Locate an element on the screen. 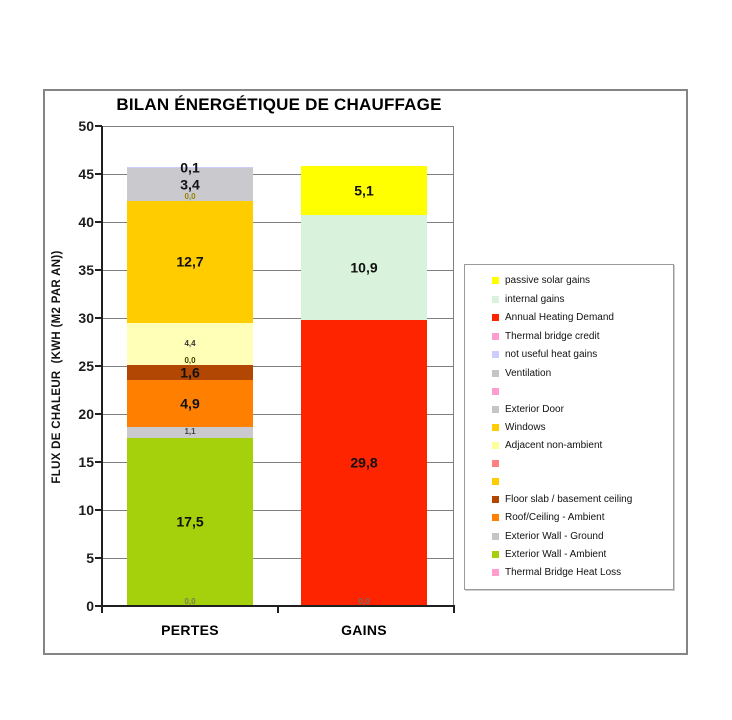 Image resolution: width=732 pixels, height=720 pixels. bar-segment-windows is located at coordinates (190, 261).